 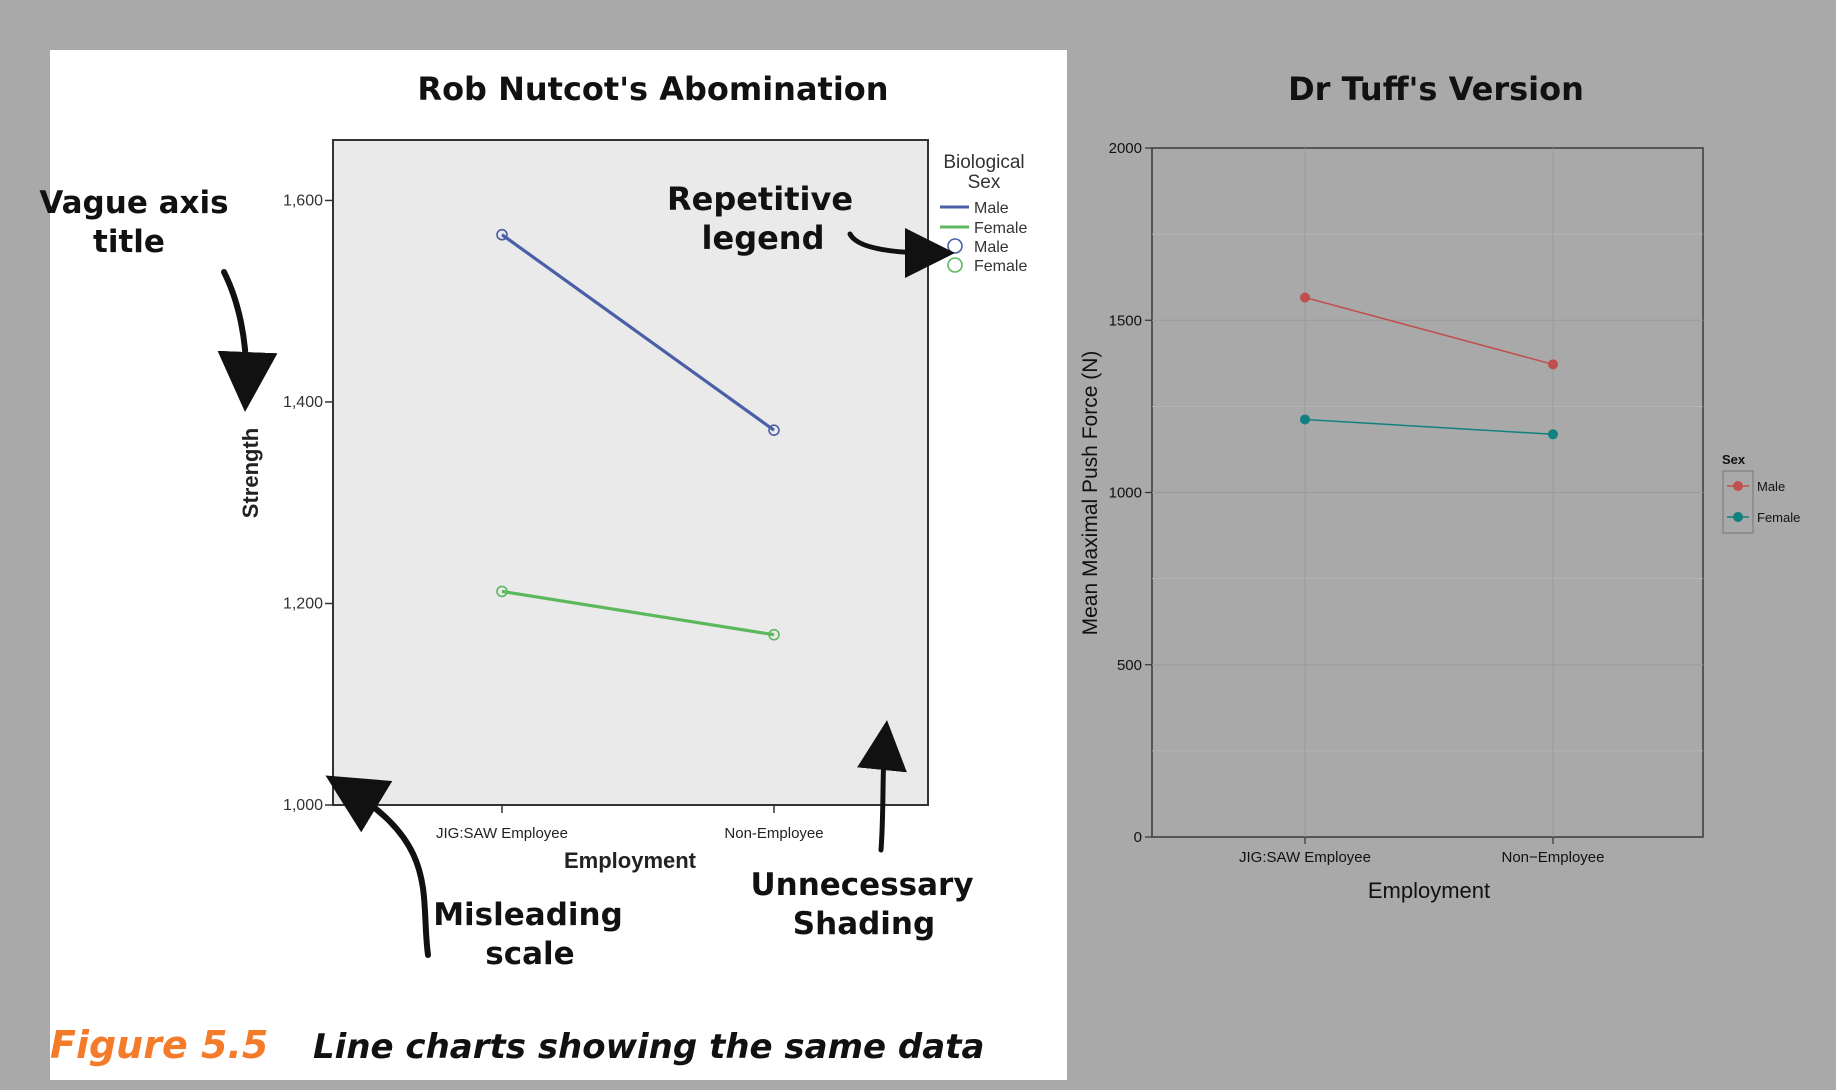 What do you see at coordinates (1778, 517) in the screenshot?
I see `right-legend-entry-female: Female` at bounding box center [1778, 517].